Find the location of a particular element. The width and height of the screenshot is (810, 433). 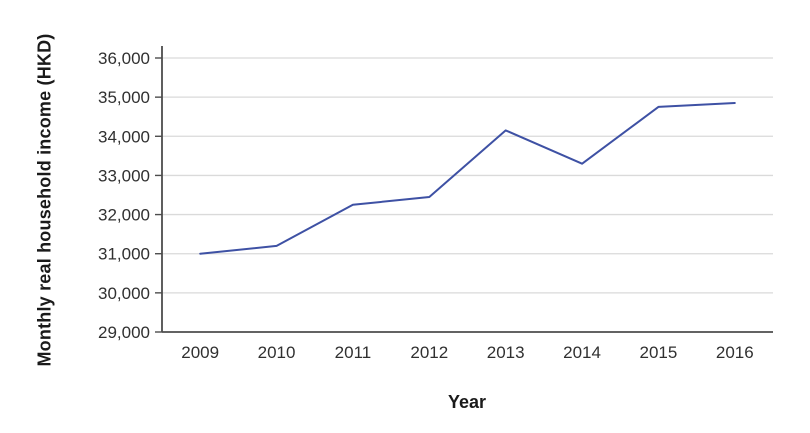

x-tick-label: 2013 is located at coordinates (506, 352).